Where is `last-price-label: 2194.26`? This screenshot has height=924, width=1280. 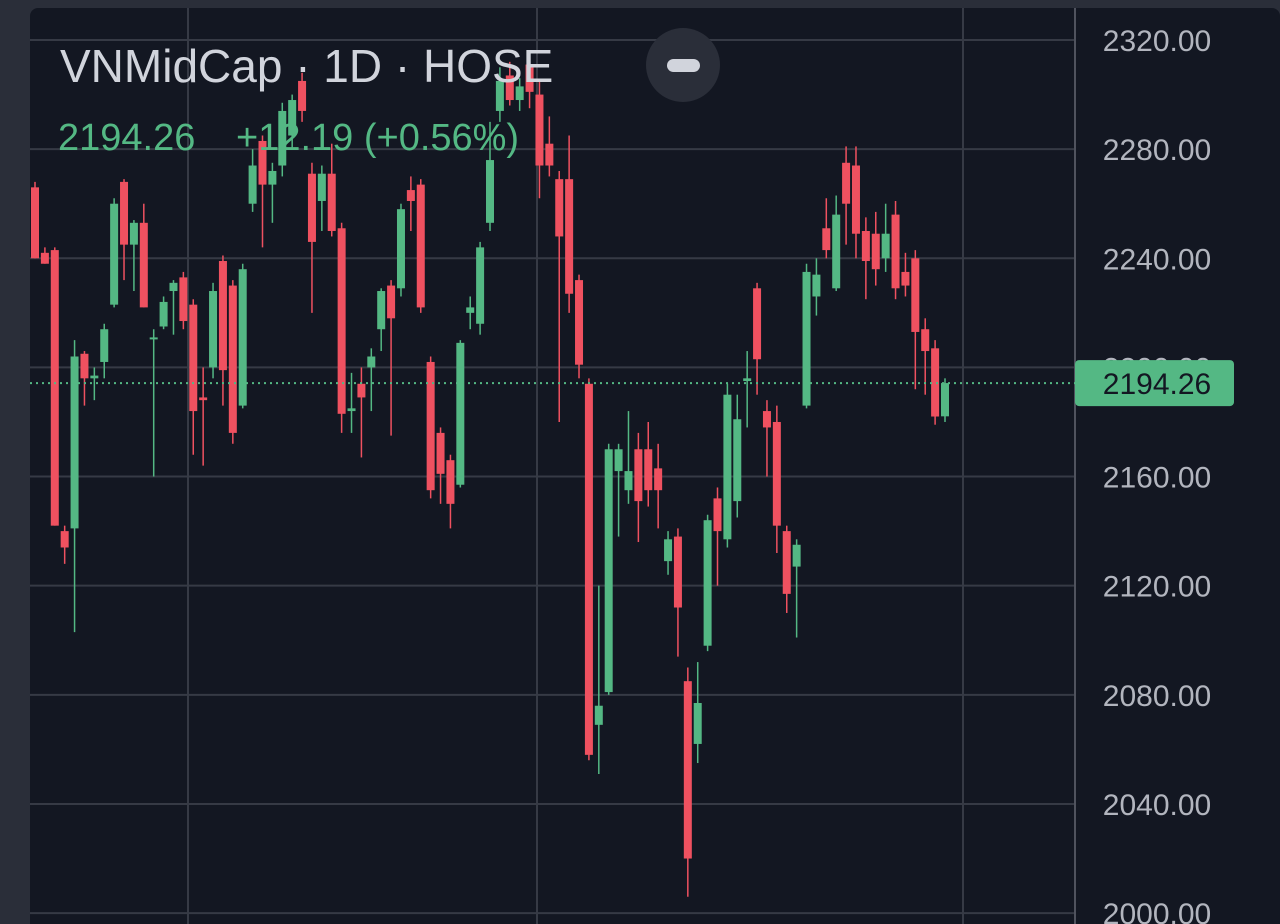 last-price-label: 2194.26 is located at coordinates (1157, 384).